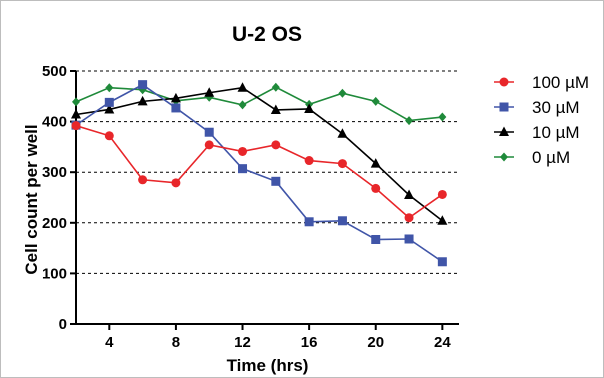 This screenshot has width=604, height=378. What do you see at coordinates (267, 34) in the screenshot?
I see `chart-title: U-2 OS` at bounding box center [267, 34].